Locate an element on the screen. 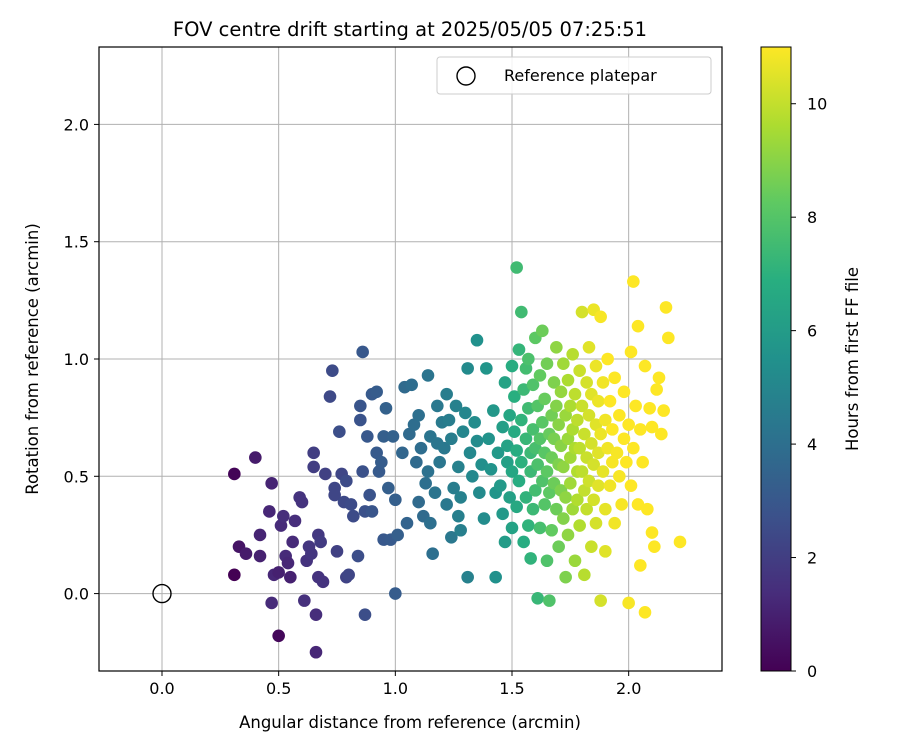 The width and height of the screenshot is (900, 750). y-axis-label: Rotation from reference (arcmin) is located at coordinates (32, 359).